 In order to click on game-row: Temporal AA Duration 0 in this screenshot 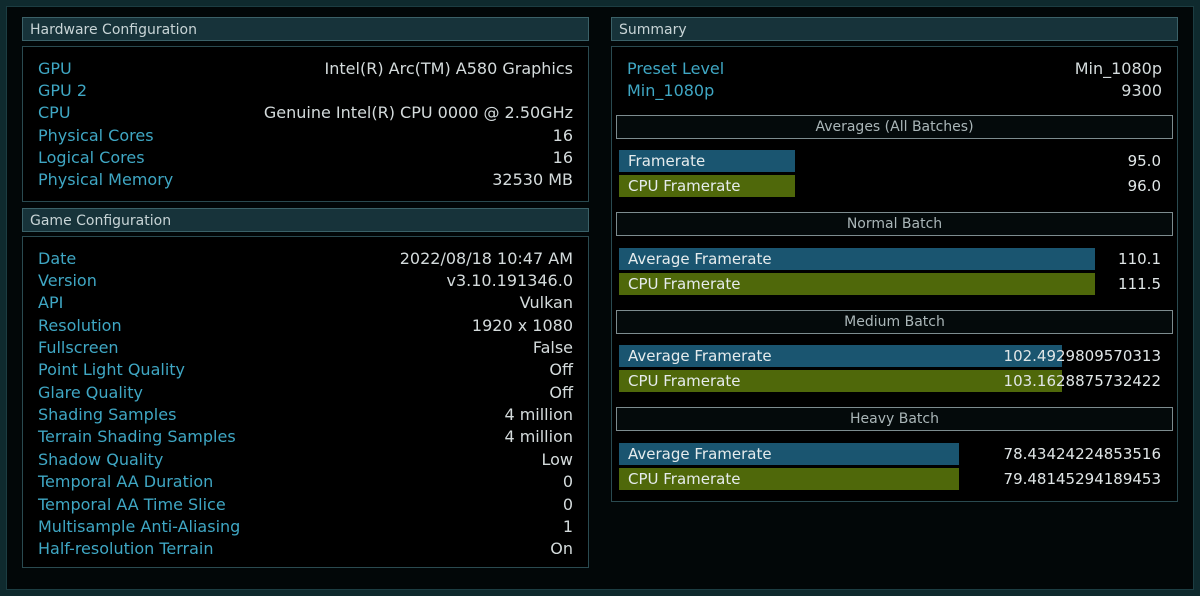, I will do `click(305, 482)`.